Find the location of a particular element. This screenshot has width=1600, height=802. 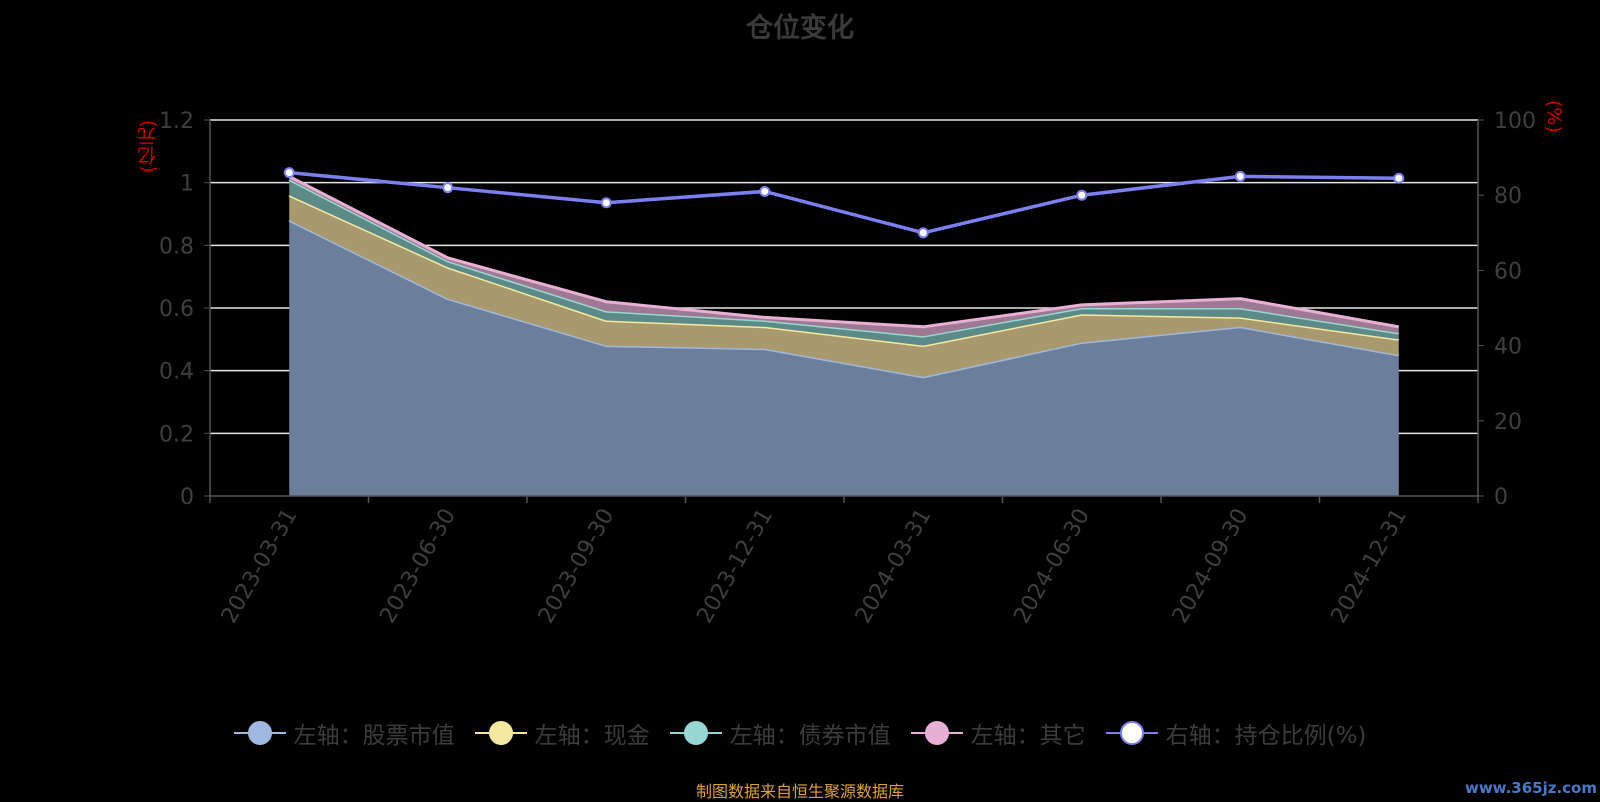

legend-item-other: 左轴：其它 is located at coordinates (998, 733).